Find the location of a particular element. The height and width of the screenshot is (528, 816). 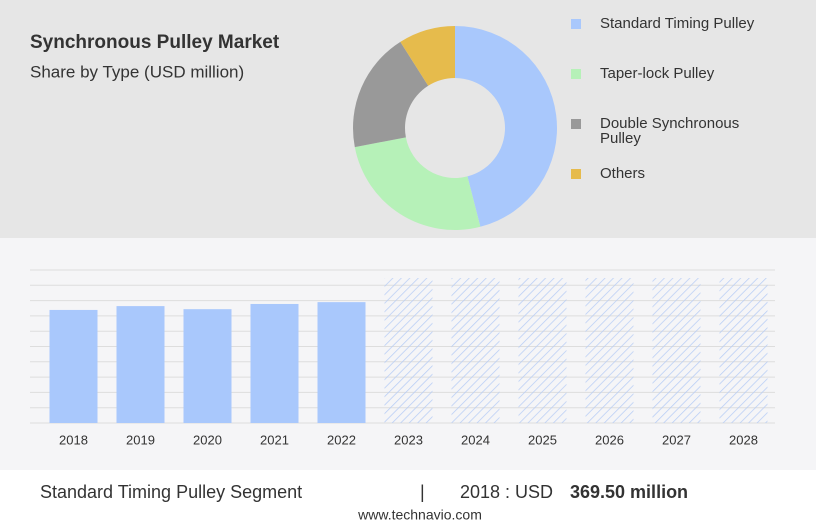

x-tick-label: 2022 is located at coordinates (341, 439).